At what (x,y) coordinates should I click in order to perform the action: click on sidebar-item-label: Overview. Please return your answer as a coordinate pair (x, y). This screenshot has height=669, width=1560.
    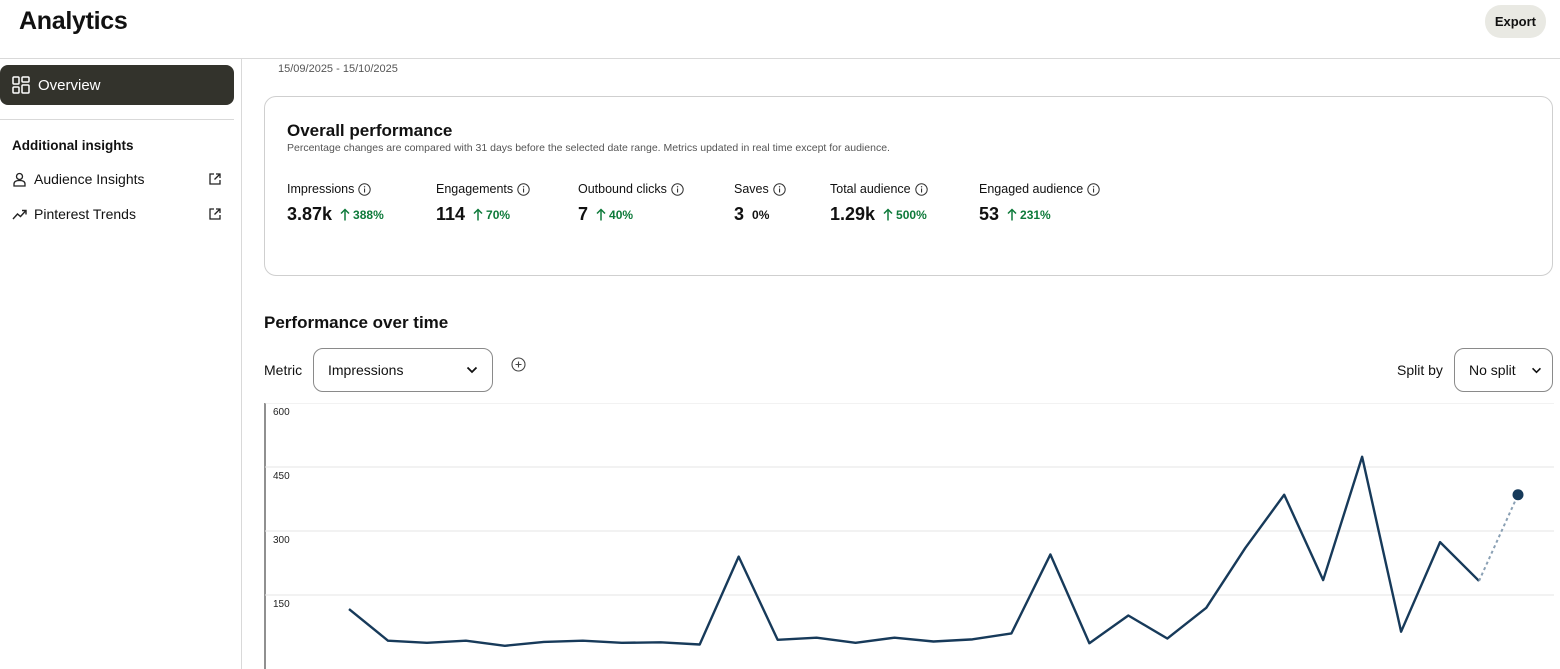
    Looking at the image, I should click on (69, 85).